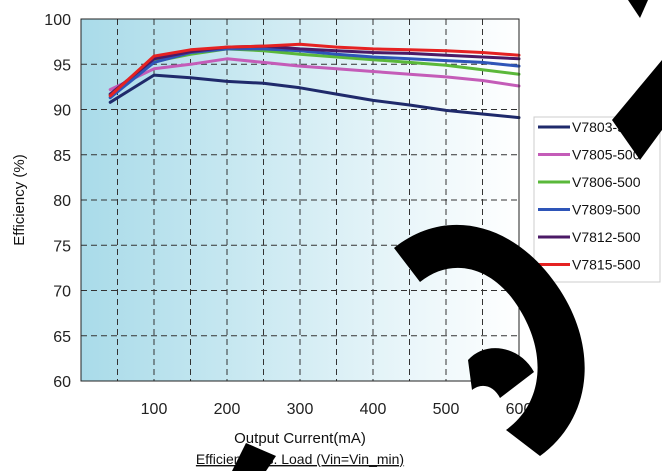 This screenshot has width=662, height=471. What do you see at coordinates (489, 340) in the screenshot?
I see `watermark-shape-o` at bounding box center [489, 340].